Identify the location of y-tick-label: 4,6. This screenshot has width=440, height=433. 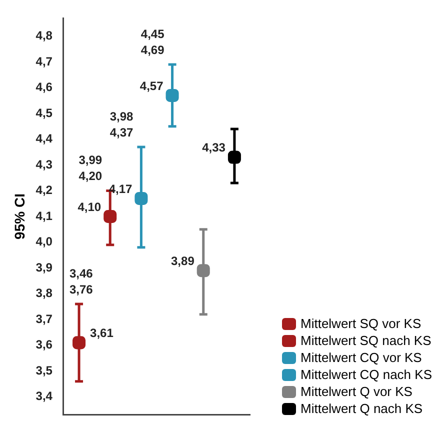
(44, 87).